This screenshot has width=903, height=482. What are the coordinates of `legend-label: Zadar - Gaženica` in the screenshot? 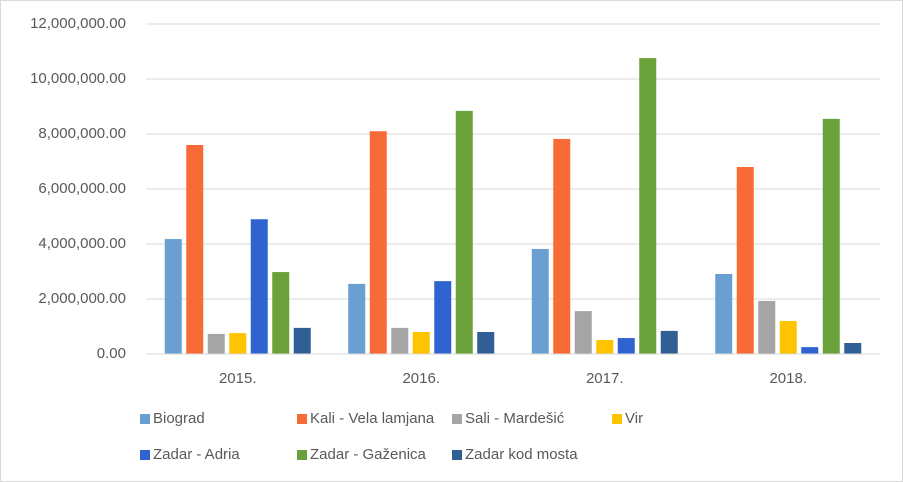 It's located at (368, 454).